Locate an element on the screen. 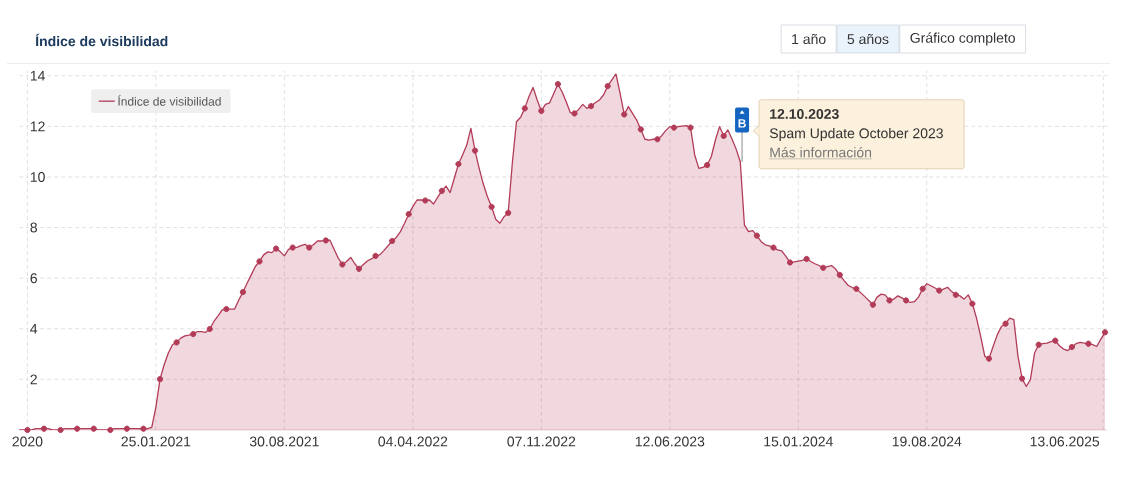 This screenshot has height=478, width=1128. annotation: Más información is located at coordinates (821, 152).